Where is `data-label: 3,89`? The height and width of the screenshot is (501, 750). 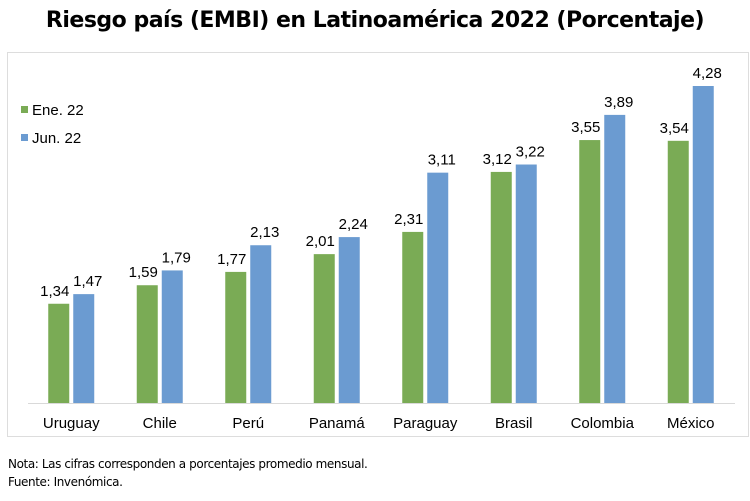
data-label: 3,89 is located at coordinates (618, 102).